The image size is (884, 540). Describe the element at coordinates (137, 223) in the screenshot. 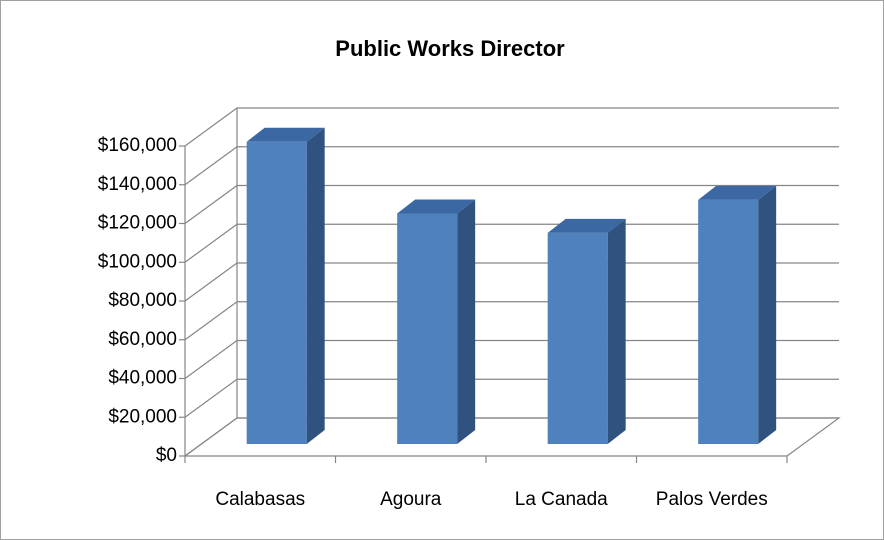

I see `y-tick-label: $120,000` at that location.